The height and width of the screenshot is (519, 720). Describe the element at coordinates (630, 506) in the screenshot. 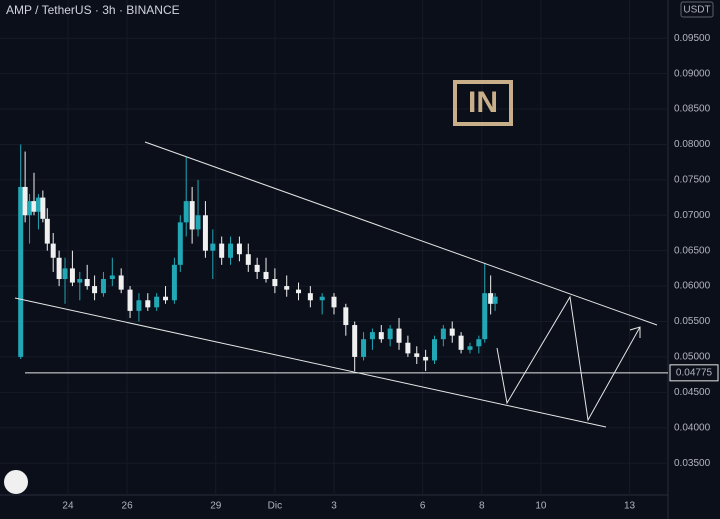

I see `x-tick-label: 13` at that location.